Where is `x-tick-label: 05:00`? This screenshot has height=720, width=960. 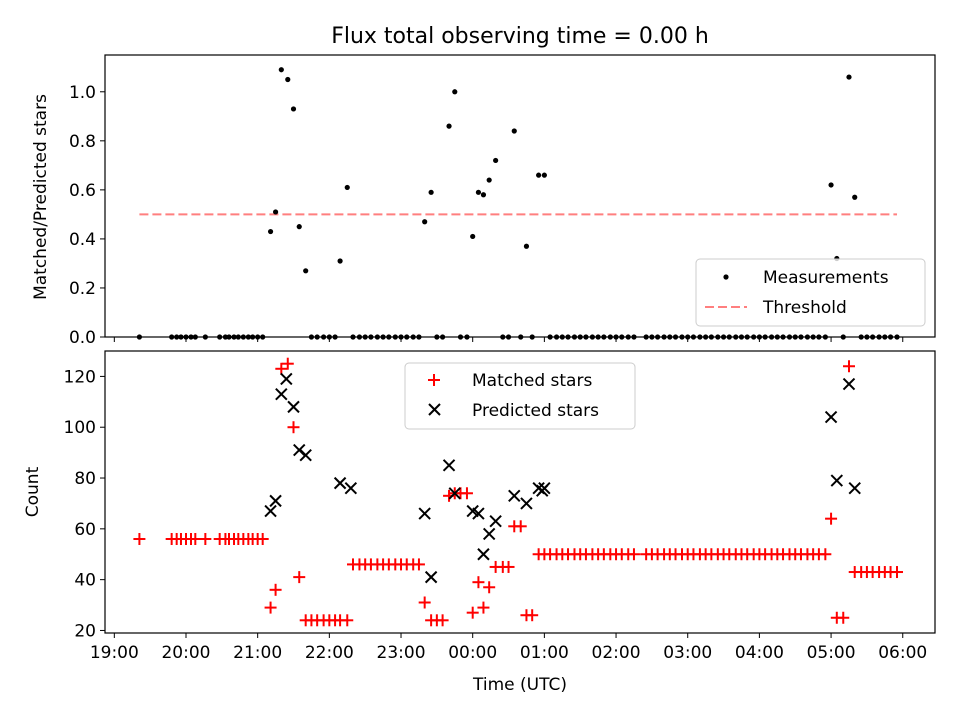 x-tick-label: 05:00 is located at coordinates (831, 653).